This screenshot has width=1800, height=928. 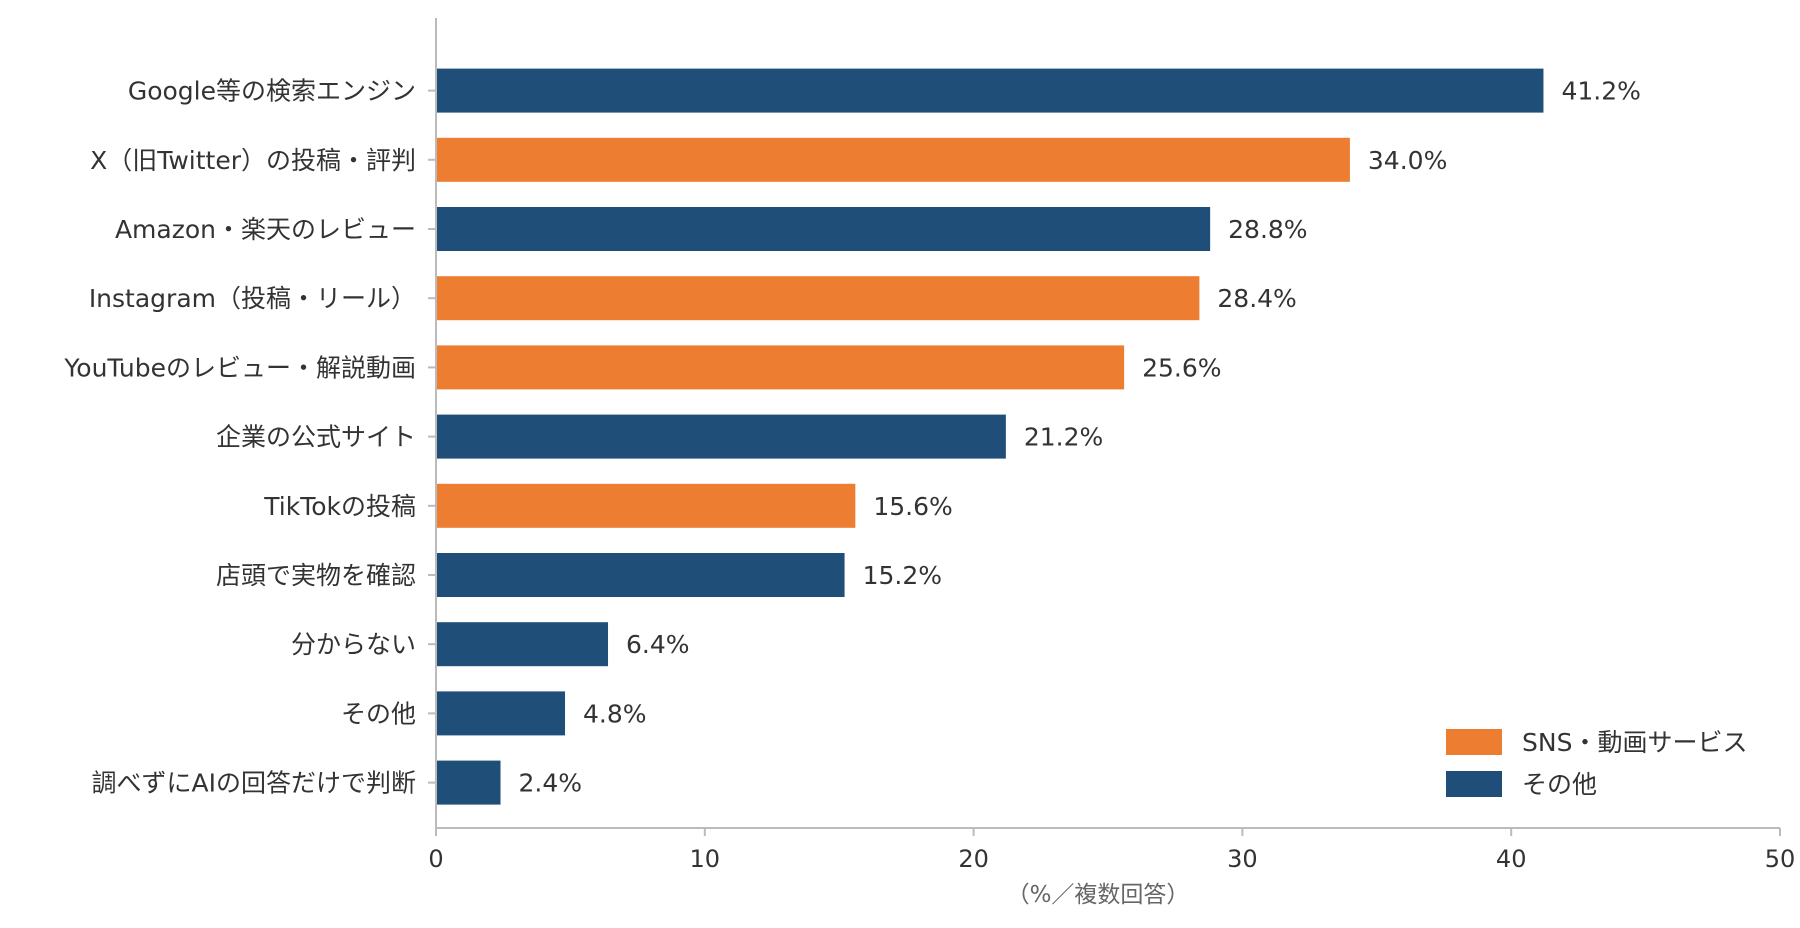 What do you see at coordinates (1267, 229) in the screenshot?
I see `value-label: 28.8%` at bounding box center [1267, 229].